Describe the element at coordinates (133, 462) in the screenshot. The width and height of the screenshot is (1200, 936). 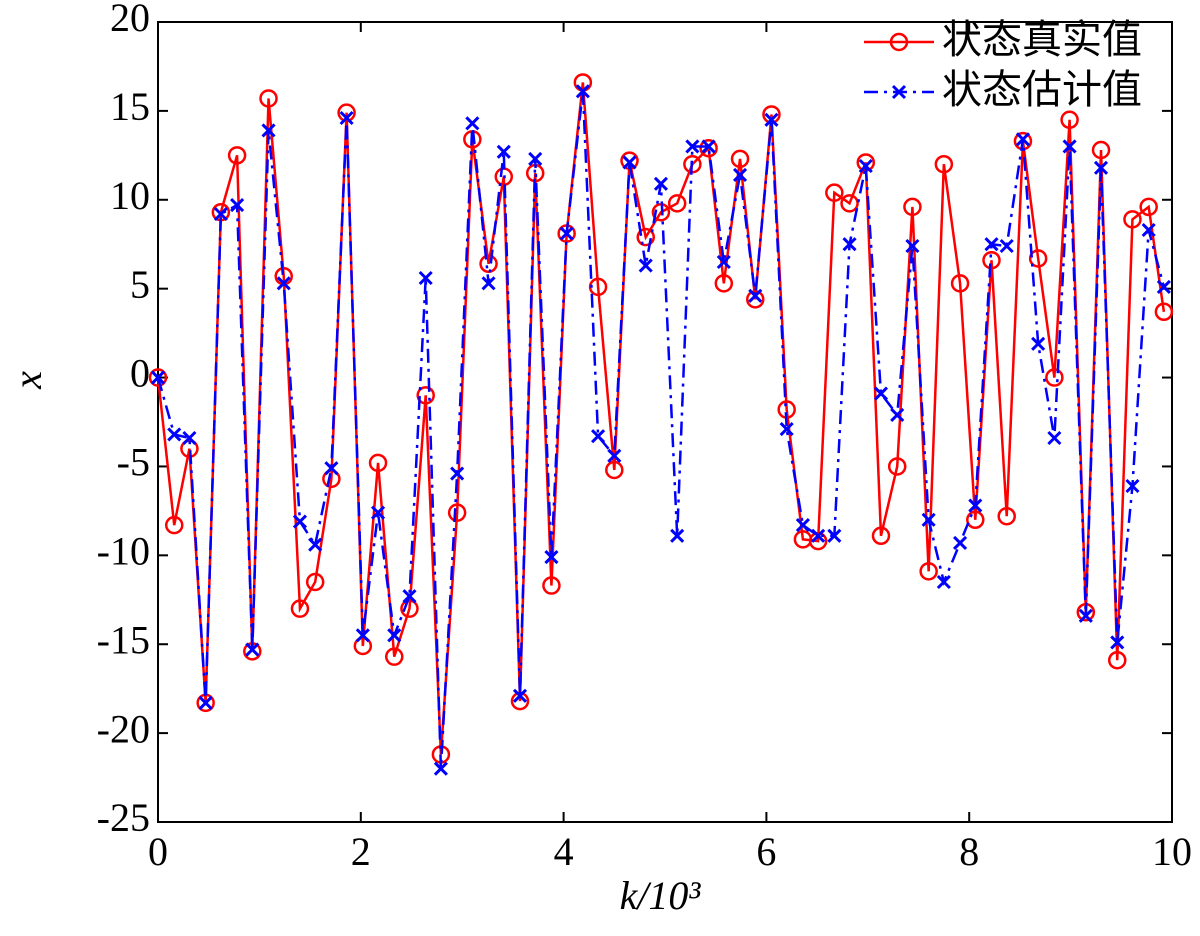
I see `y-tick-label: -5` at that location.